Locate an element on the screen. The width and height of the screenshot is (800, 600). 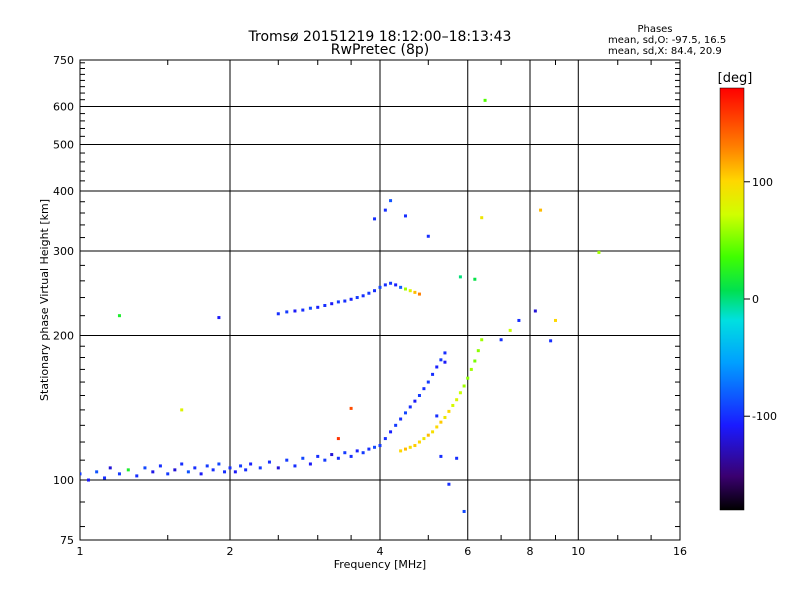
colorbar-ticks: 100 0 -100 is located at coordinates (760, 299).